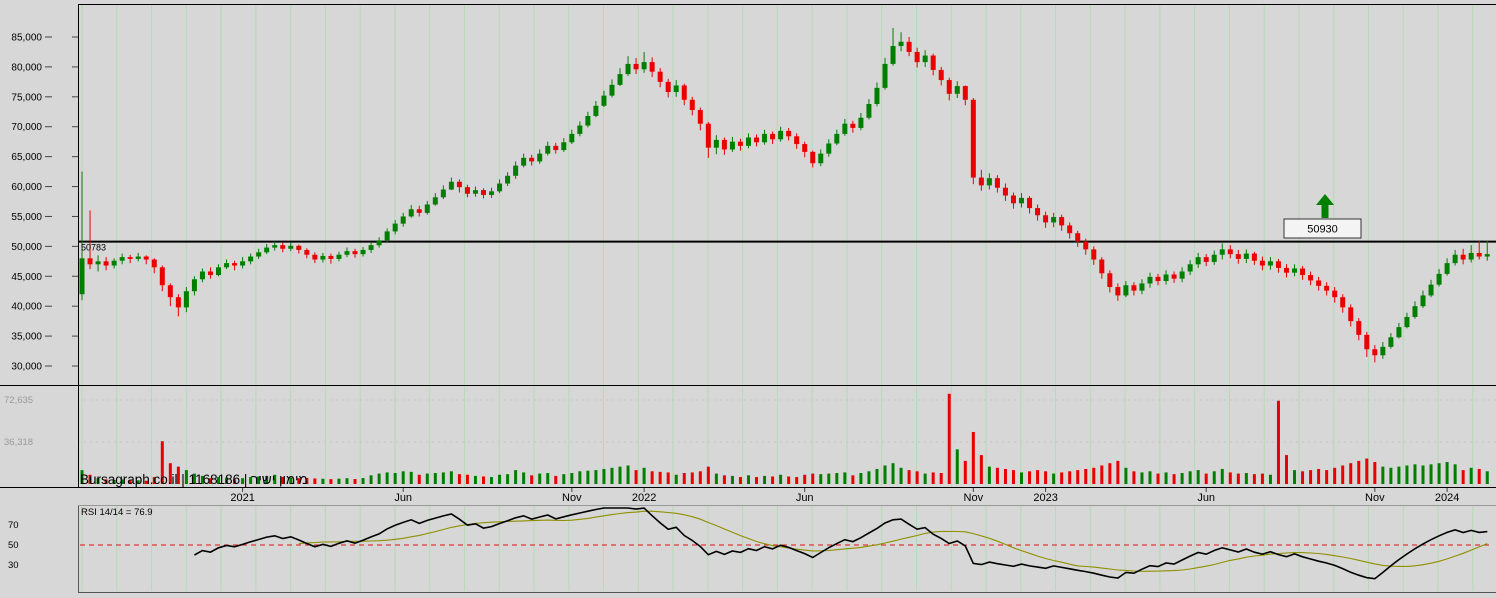  Describe the element at coordinates (403, 498) in the screenshot. I see `x-axis-label: Jun` at that location.